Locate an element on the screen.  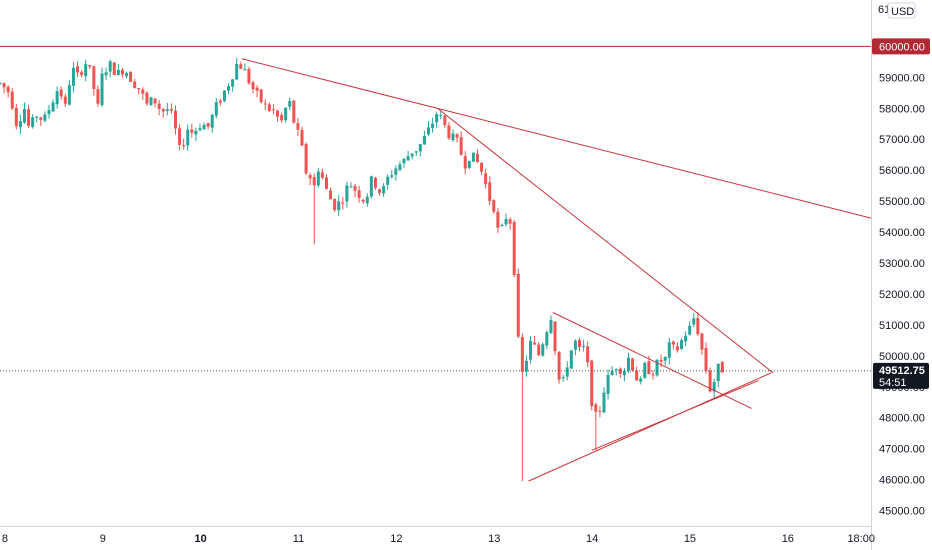
time-axis: 8 9 10 11 12 13 14 15 16 18:00 is located at coordinates (438, 539).